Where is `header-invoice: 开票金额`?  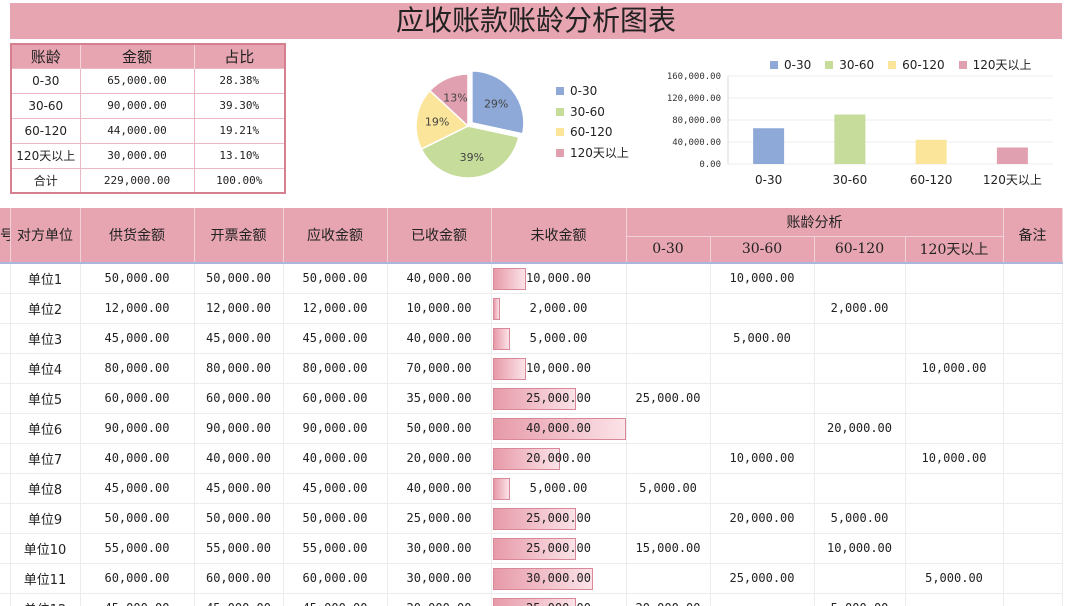
header-invoice: 开票金额 is located at coordinates (239, 236).